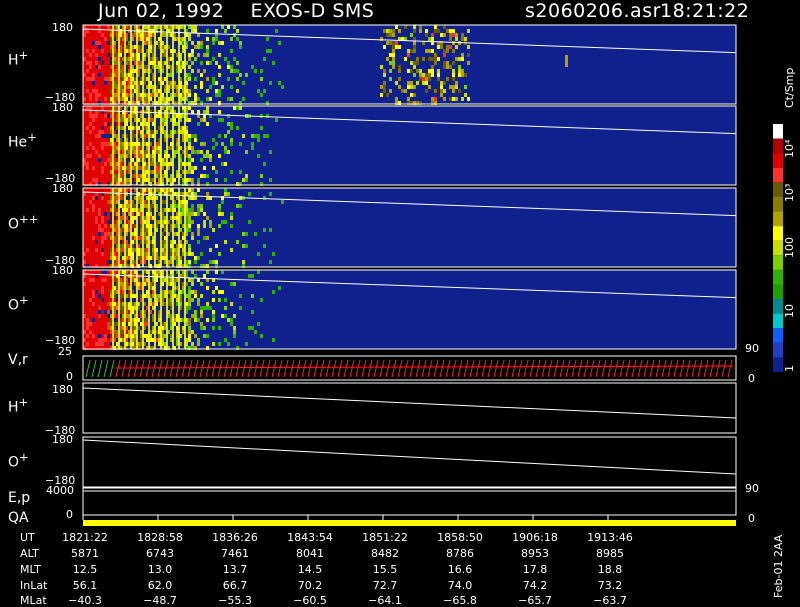 The height and width of the screenshot is (607, 800). Describe the element at coordinates (60, 260) in the screenshot. I see `y-tick: −180` at that location.